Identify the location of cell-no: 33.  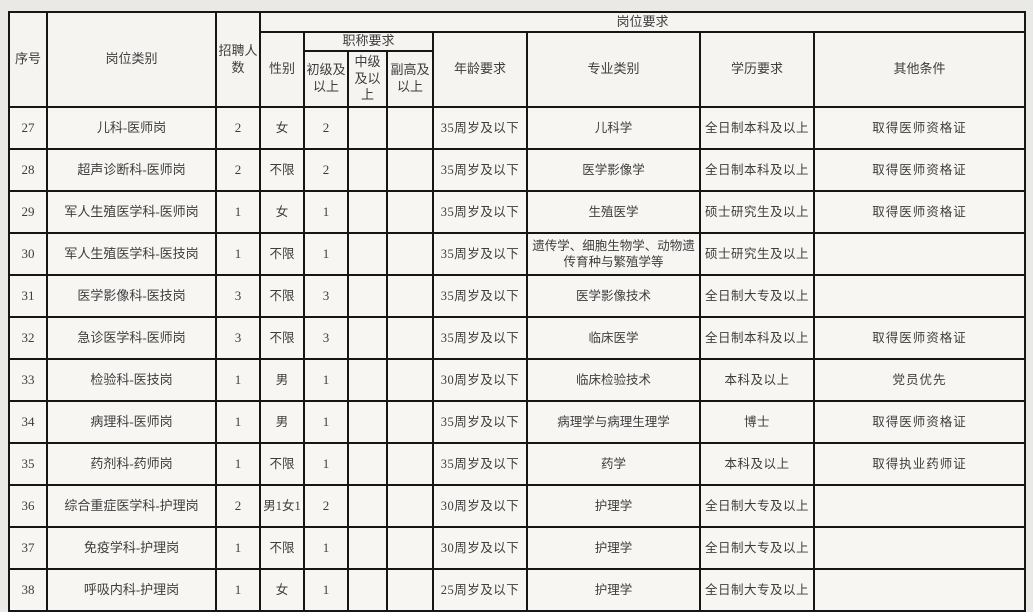
(28, 380).